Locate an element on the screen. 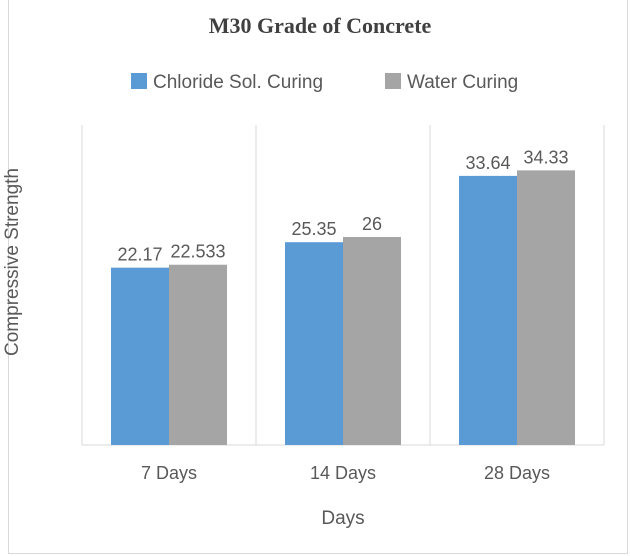 The image size is (630, 556). data-label: 26 is located at coordinates (372, 224).